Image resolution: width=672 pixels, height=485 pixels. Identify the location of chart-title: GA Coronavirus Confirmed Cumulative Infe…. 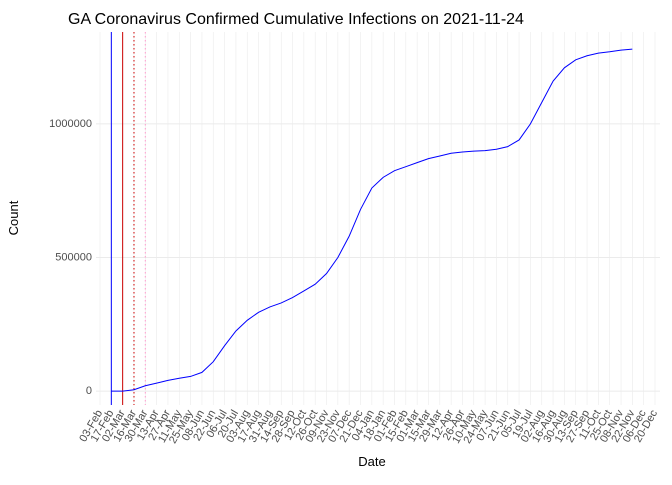
(296, 19).